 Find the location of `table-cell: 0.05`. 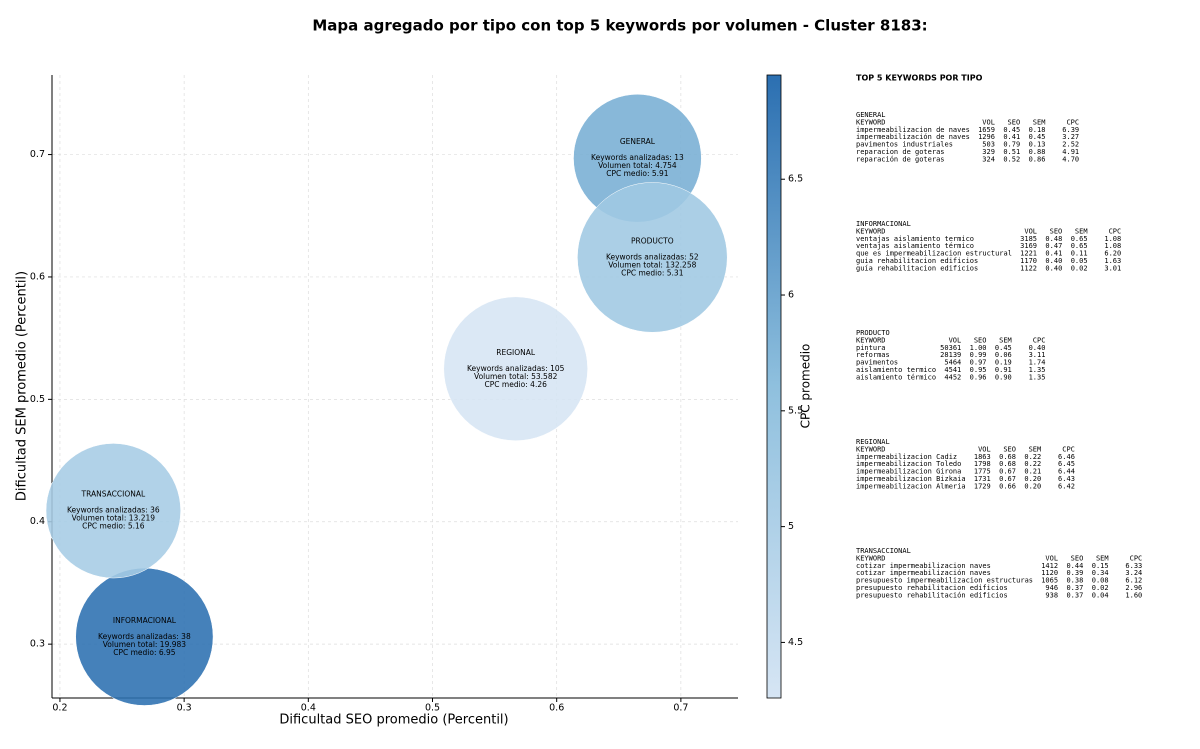

table-cell: 0.05 is located at coordinates (1079, 261).